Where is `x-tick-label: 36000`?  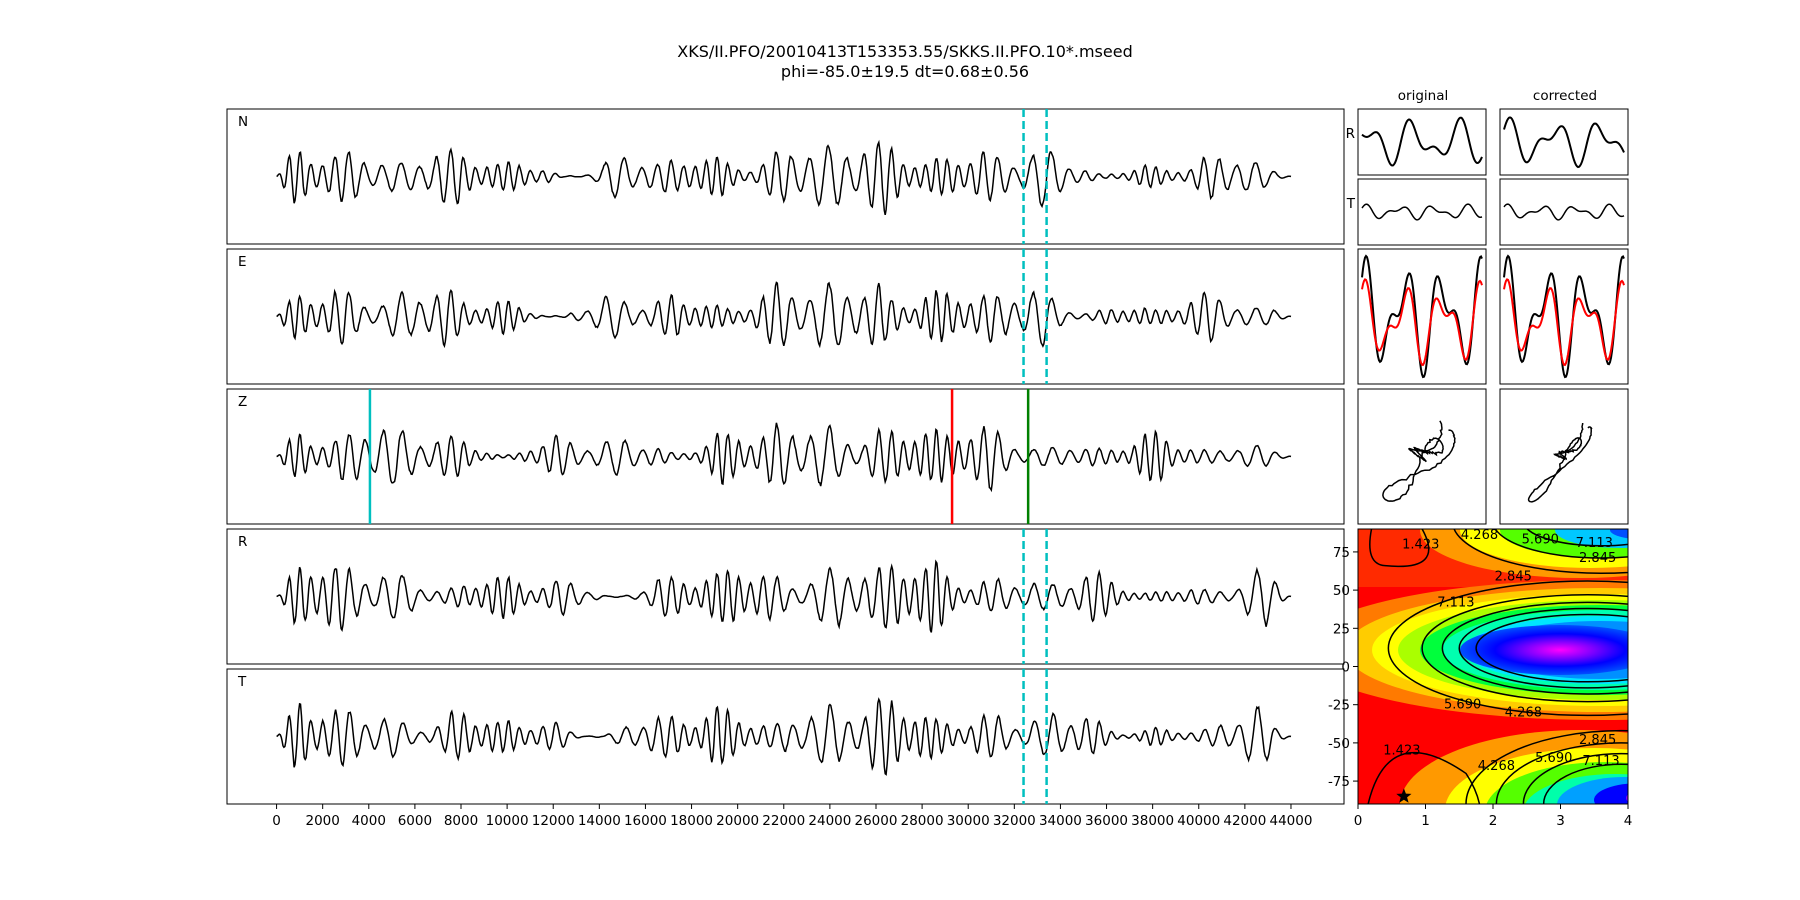
x-tick-label: 36000 is located at coordinates (1106, 821).